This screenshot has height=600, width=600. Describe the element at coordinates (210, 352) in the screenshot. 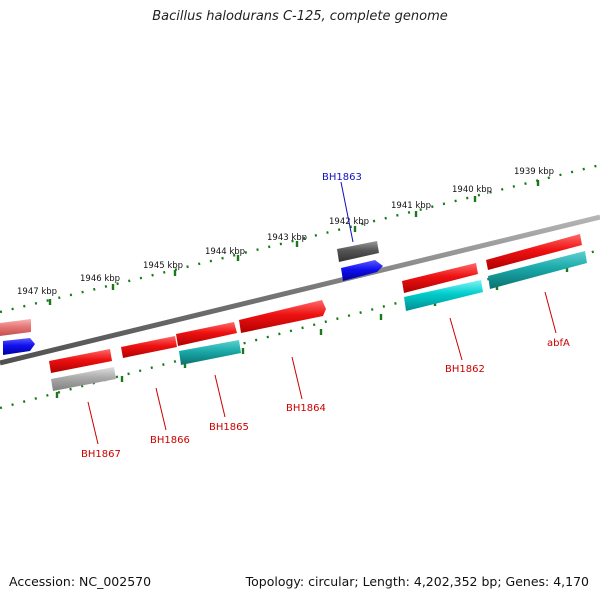

I see `gene-arrow-bh1865-cyan` at that location.